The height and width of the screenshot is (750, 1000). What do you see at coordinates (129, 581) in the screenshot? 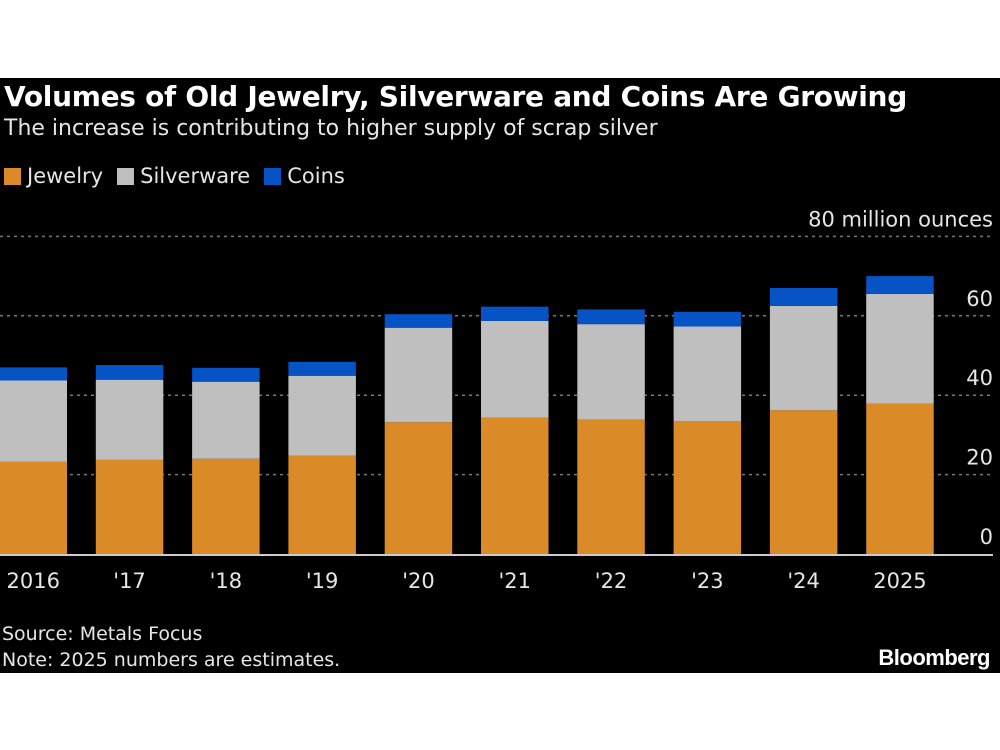
I see `x-tick-label: '17` at bounding box center [129, 581].